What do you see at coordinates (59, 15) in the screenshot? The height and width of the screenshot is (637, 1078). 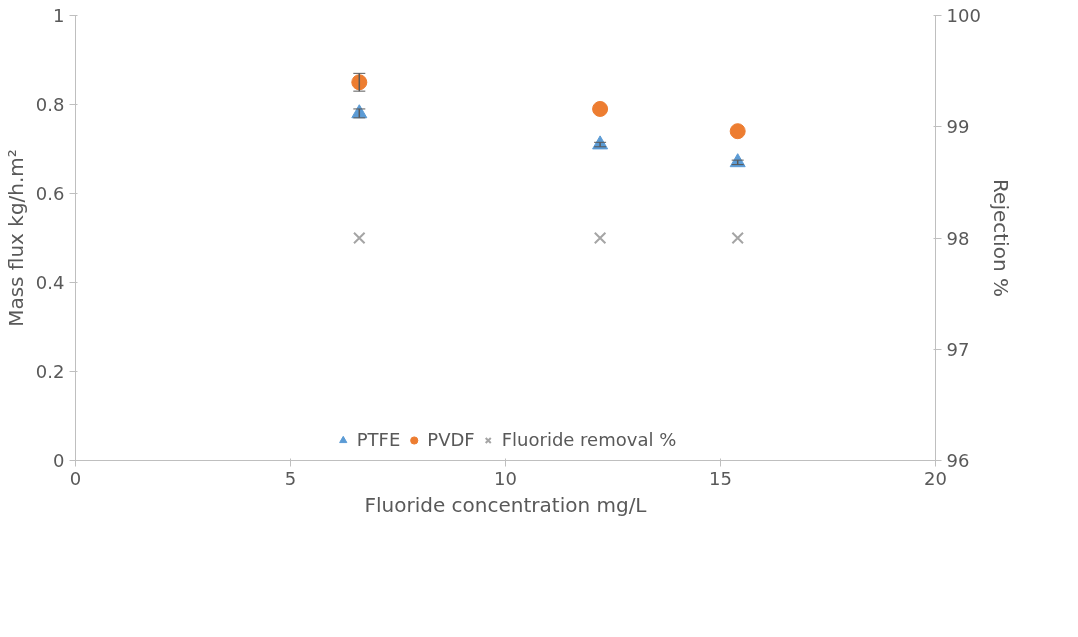 I see `y-tick-label: 1` at bounding box center [59, 15].